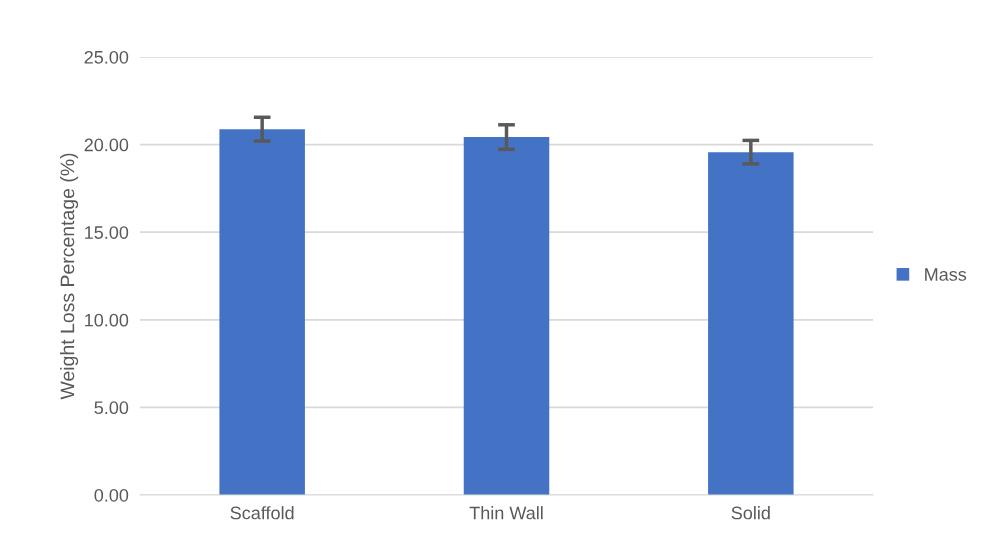  I want to click on y-tick-label: 15.00, so click(107, 232).